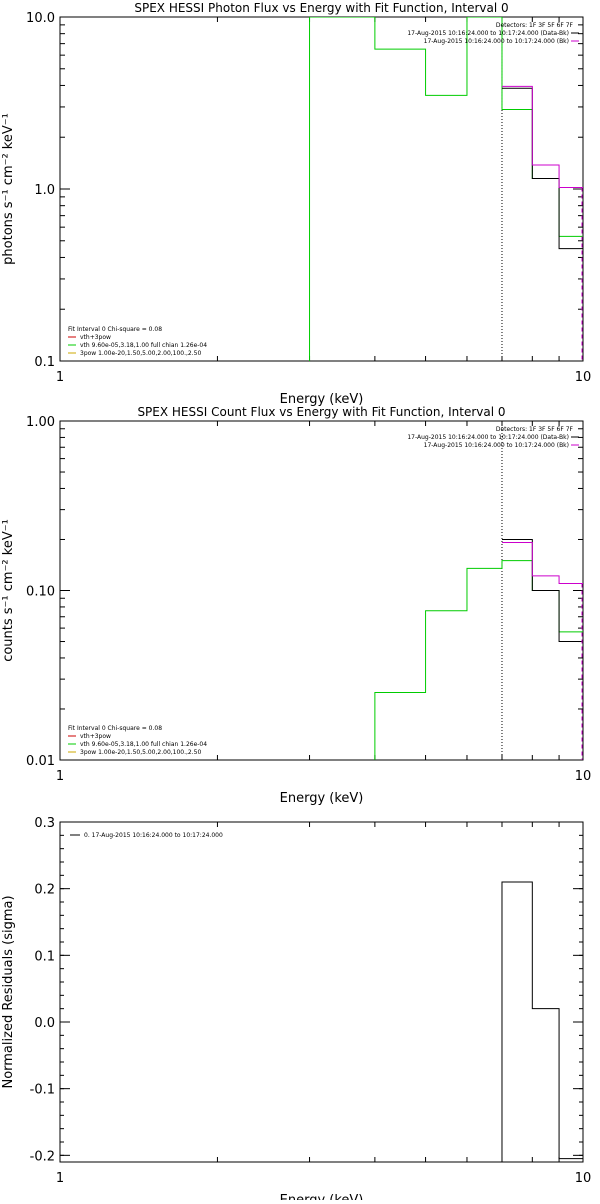 This screenshot has height=1204, width=600. Describe the element at coordinates (40, 592) in the screenshot. I see `y-tick-label: 0.10` at that location.